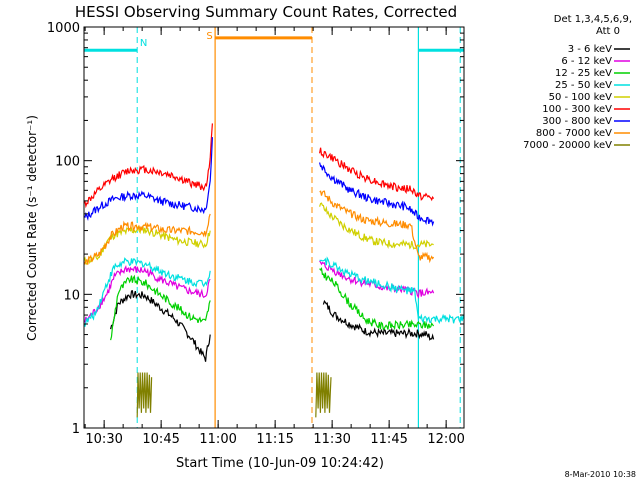 Image resolution: width=640 pixels, height=480 pixels. I want to click on series-50-100-keV, so click(258, 234).